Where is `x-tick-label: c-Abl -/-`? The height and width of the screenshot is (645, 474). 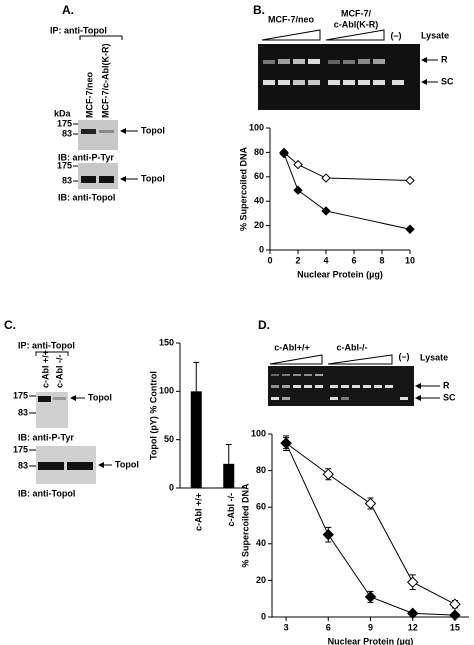 x-tick-label: c-Abl -/- is located at coordinates (231, 510).